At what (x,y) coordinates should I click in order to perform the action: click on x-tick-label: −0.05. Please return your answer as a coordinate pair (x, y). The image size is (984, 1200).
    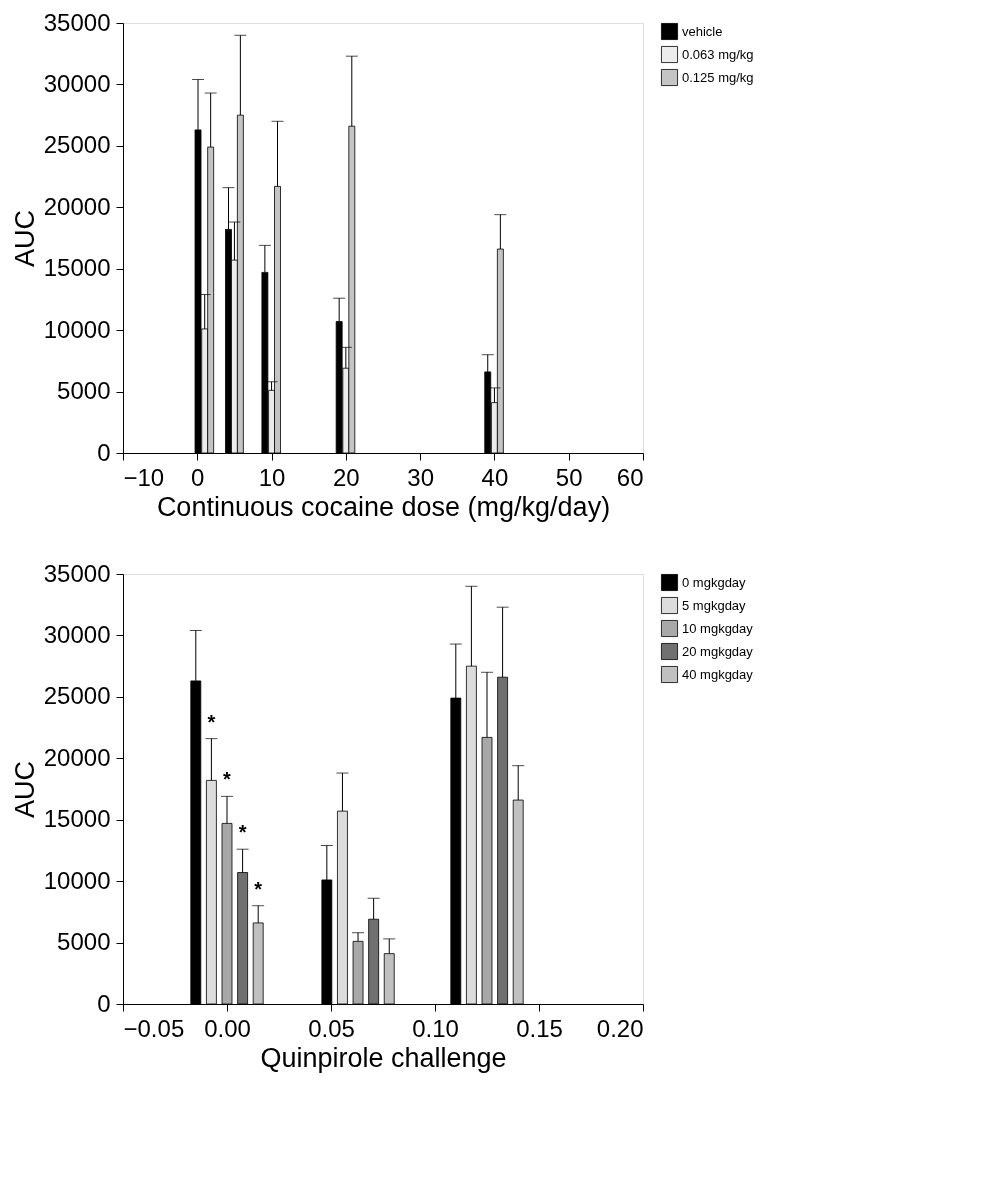
    Looking at the image, I should click on (154, 1028).